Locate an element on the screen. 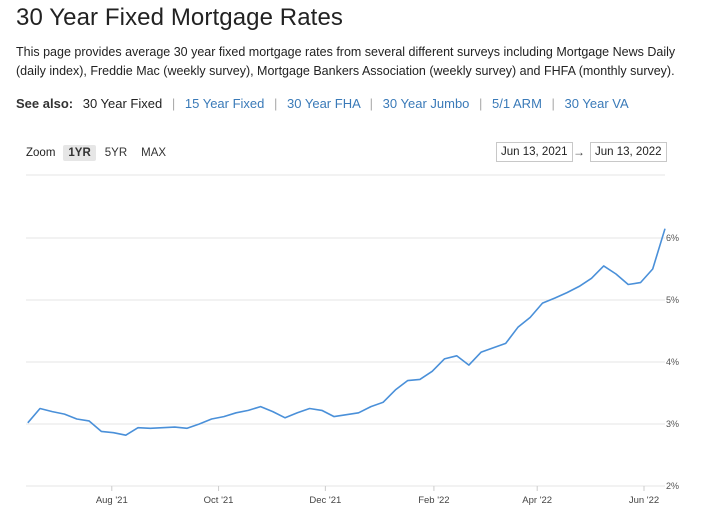 The image size is (701, 529). range-arrow-icon: → is located at coordinates (579, 152).